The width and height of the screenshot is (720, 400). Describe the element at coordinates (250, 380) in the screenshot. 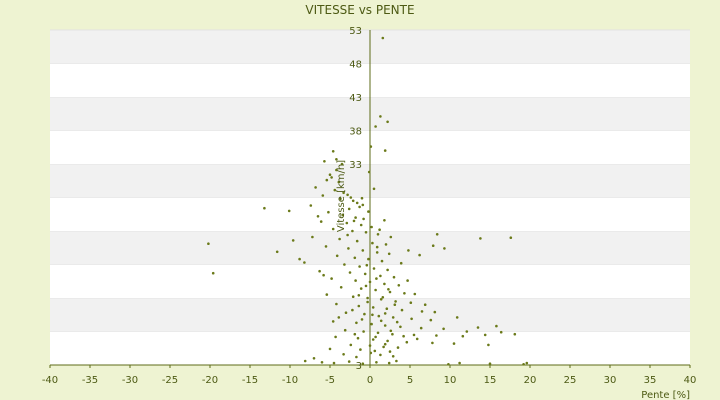

I see `x-tick-label: -15` at that location.